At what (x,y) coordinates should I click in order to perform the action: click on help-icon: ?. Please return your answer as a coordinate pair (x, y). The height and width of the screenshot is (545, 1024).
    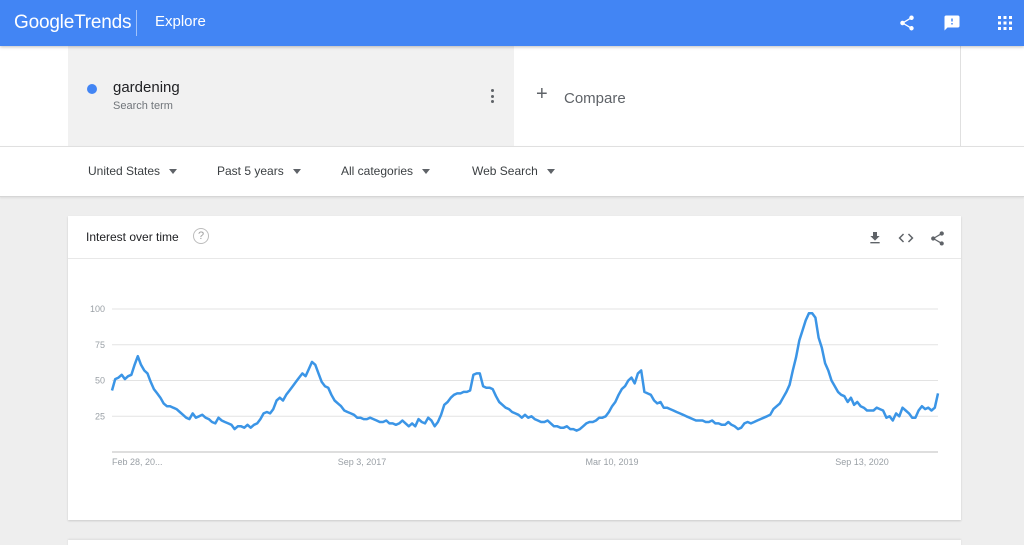
    Looking at the image, I should click on (201, 236).